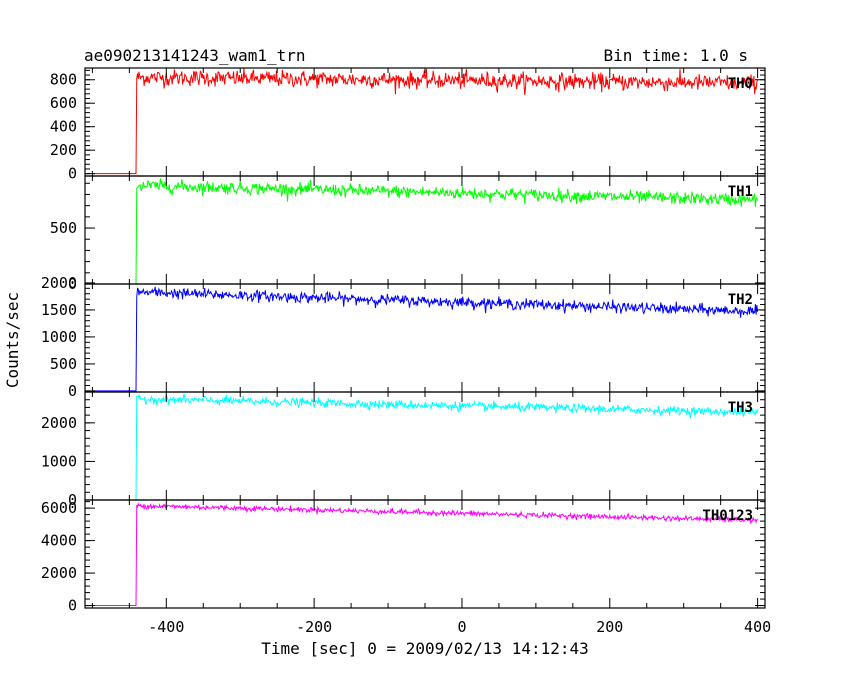 The image size is (850, 685). Describe the element at coordinates (63, 80) in the screenshot. I see `y-tick-label: 800` at that location.